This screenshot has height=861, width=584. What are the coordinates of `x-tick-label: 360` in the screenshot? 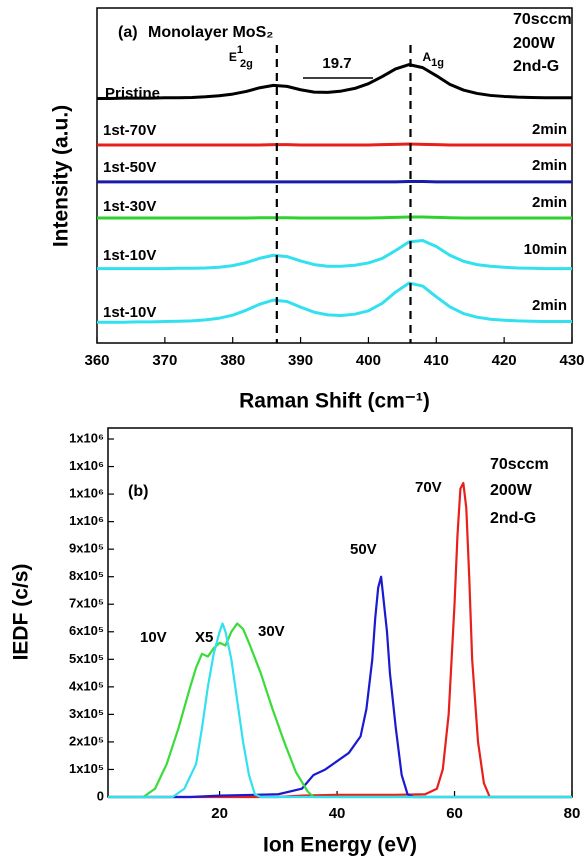 It's located at (96, 360).